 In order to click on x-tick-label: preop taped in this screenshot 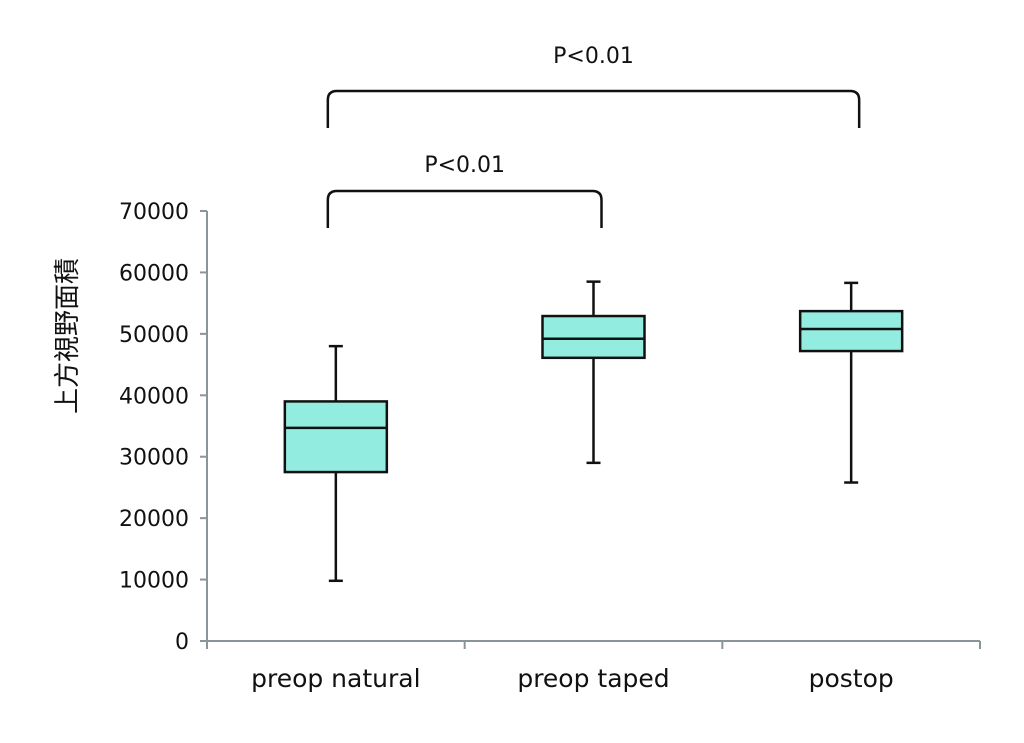, I will do `click(593, 678)`.